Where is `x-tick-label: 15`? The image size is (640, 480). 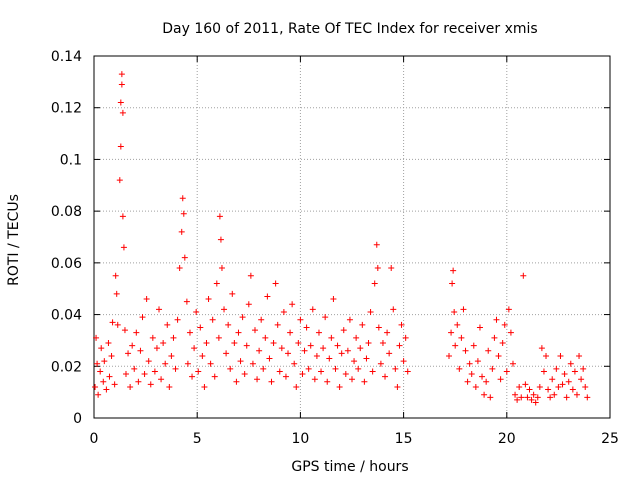
x-tick-label: 15 is located at coordinates (404, 439).